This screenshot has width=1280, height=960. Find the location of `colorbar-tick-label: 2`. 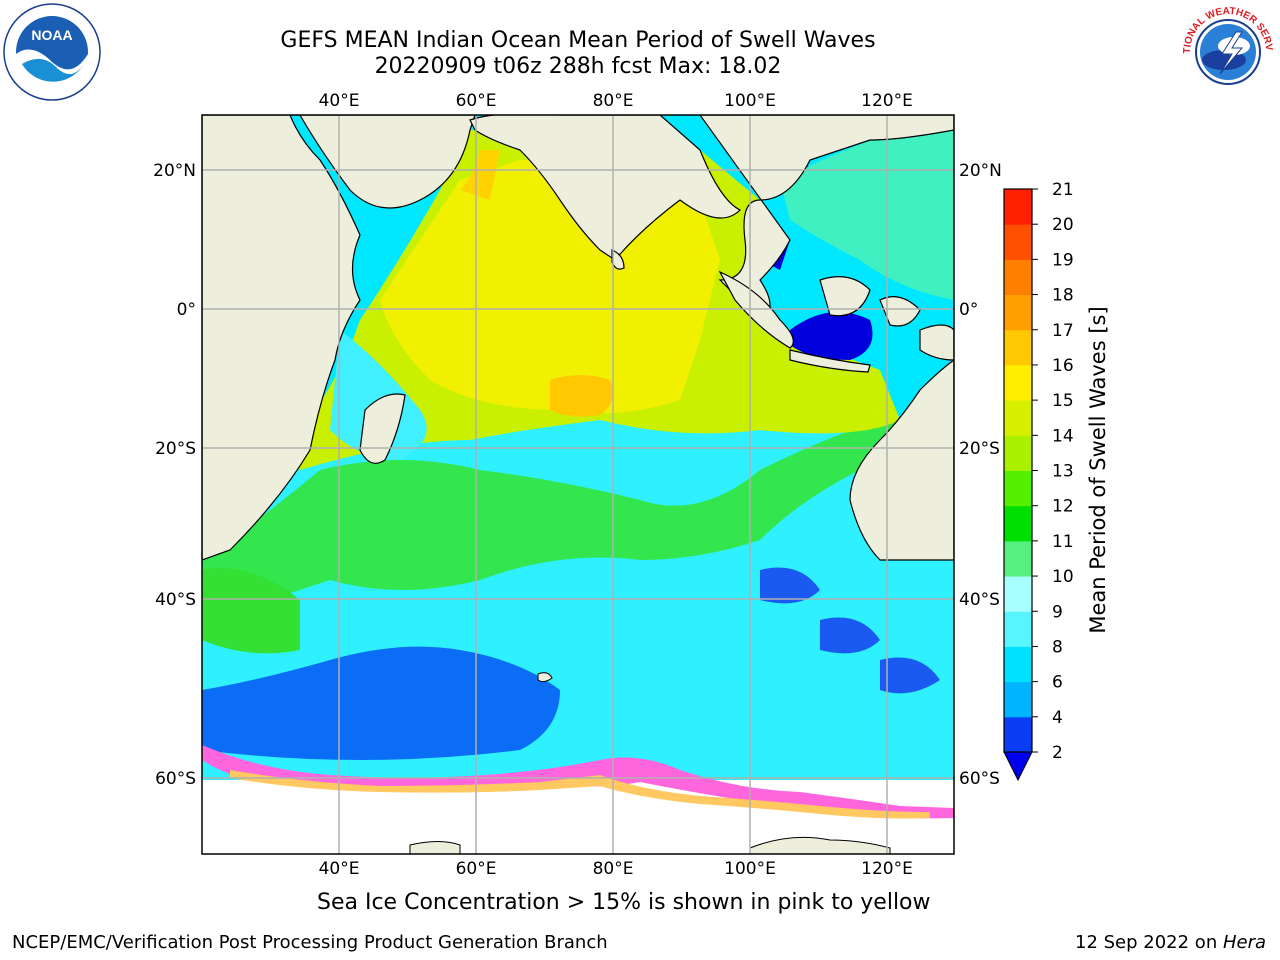

colorbar-tick-label: 2 is located at coordinates (1057, 753).